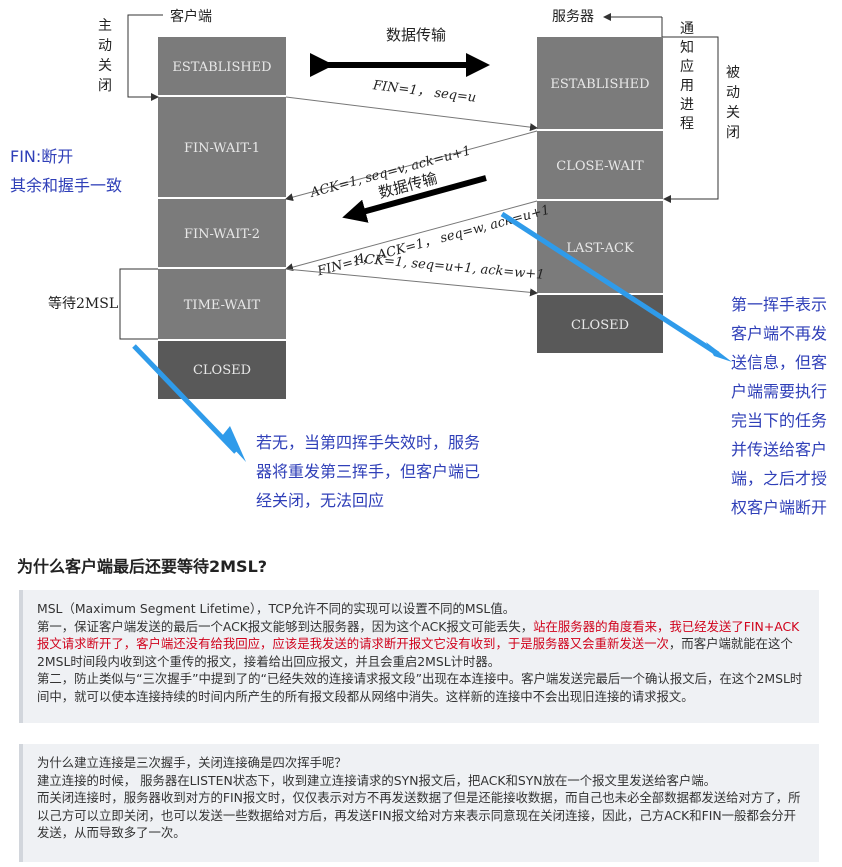  I want to click on active-close-bracket, so click(145, 57).